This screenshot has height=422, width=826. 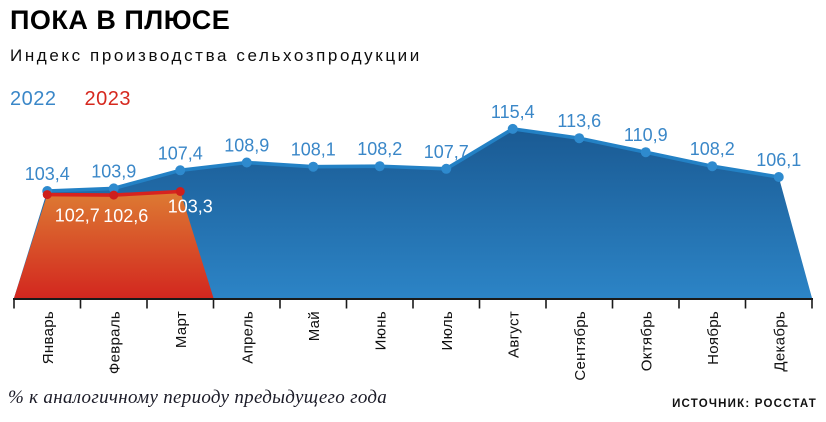 What do you see at coordinates (114, 342) in the screenshot?
I see `x-tick-label-1: Февраль` at bounding box center [114, 342].